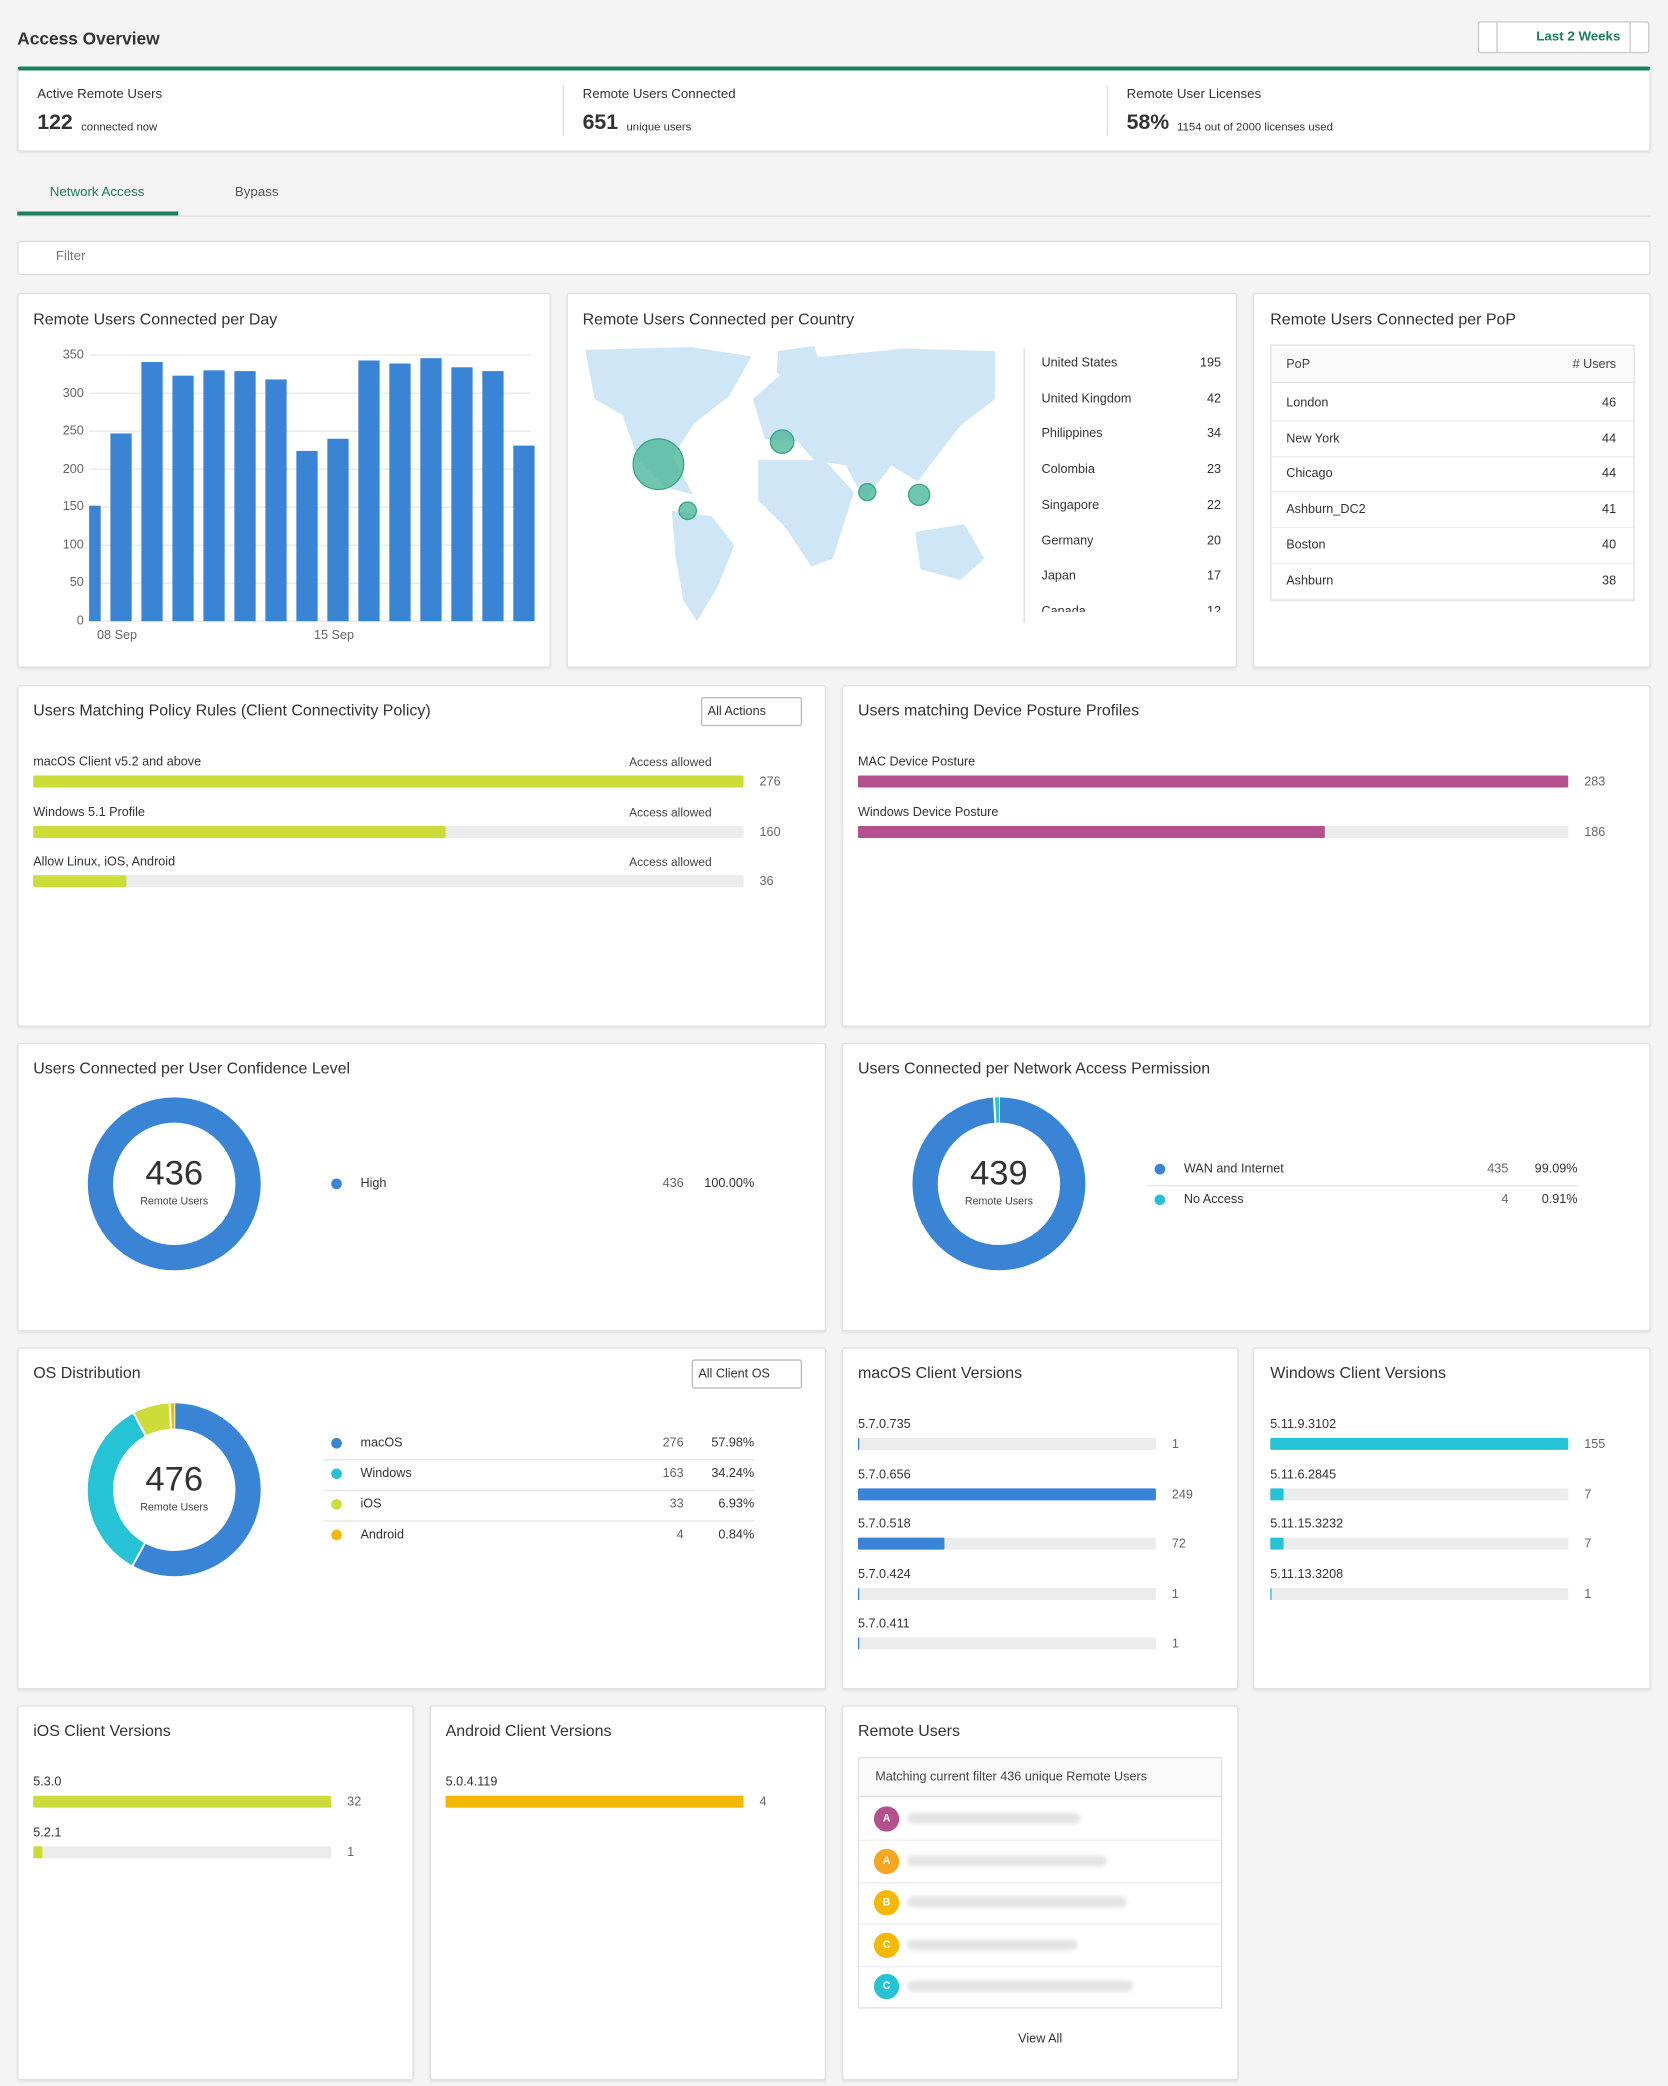 The image size is (1668, 2086). I want to click on country-value: 23, so click(1214, 469).